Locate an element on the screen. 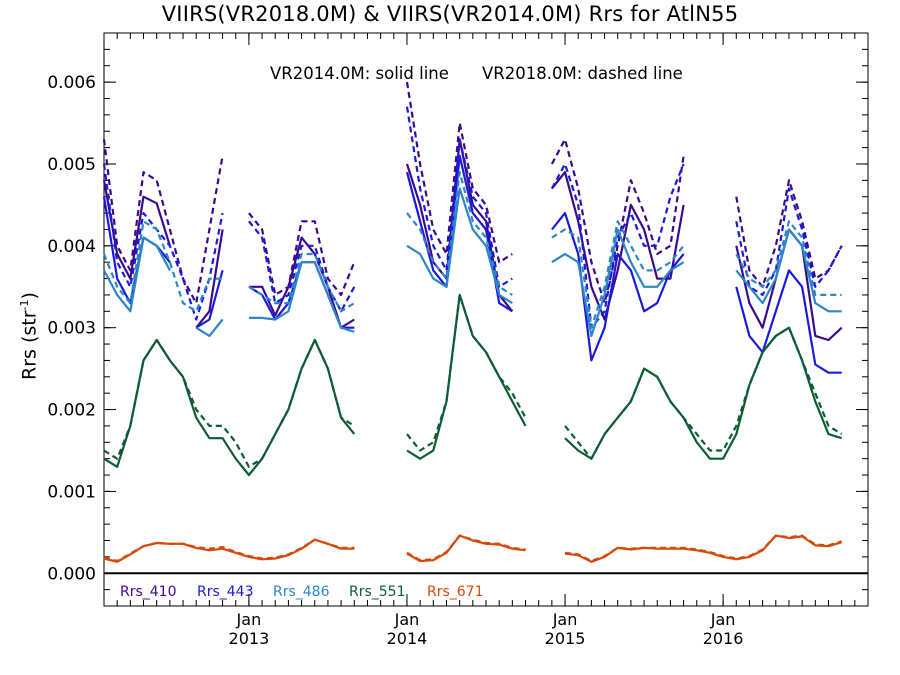 The width and height of the screenshot is (900, 675). y-tick-label: 0.001 is located at coordinates (71, 492).